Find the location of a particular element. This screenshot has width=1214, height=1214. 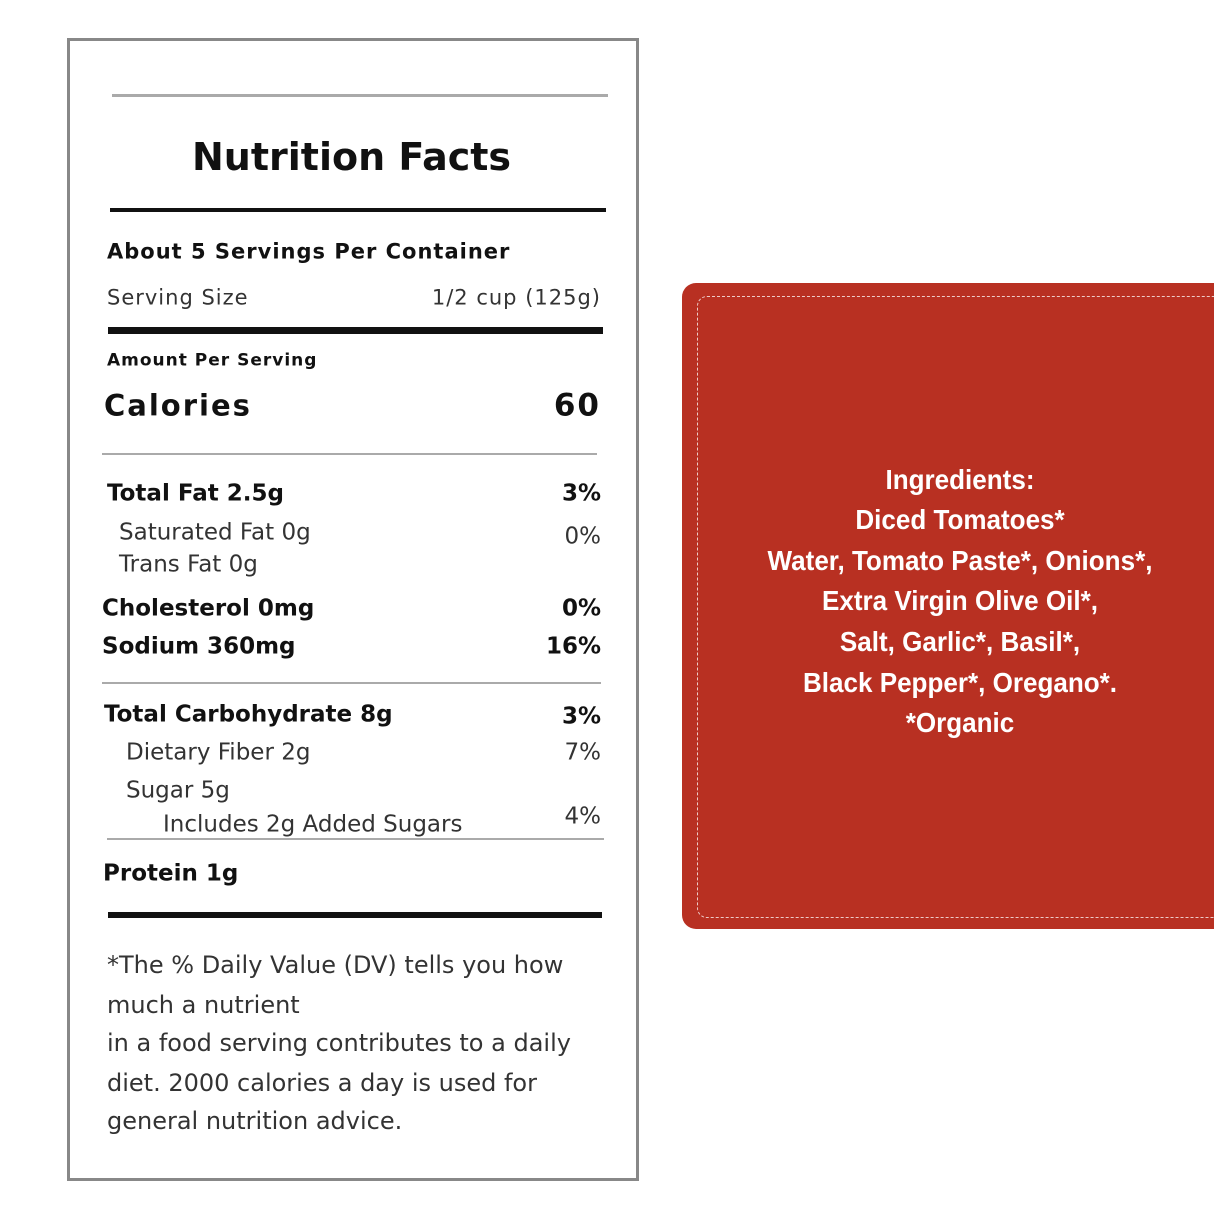

footnote-line: *The % Daily Value (DV) tells you how is located at coordinates (335, 965).